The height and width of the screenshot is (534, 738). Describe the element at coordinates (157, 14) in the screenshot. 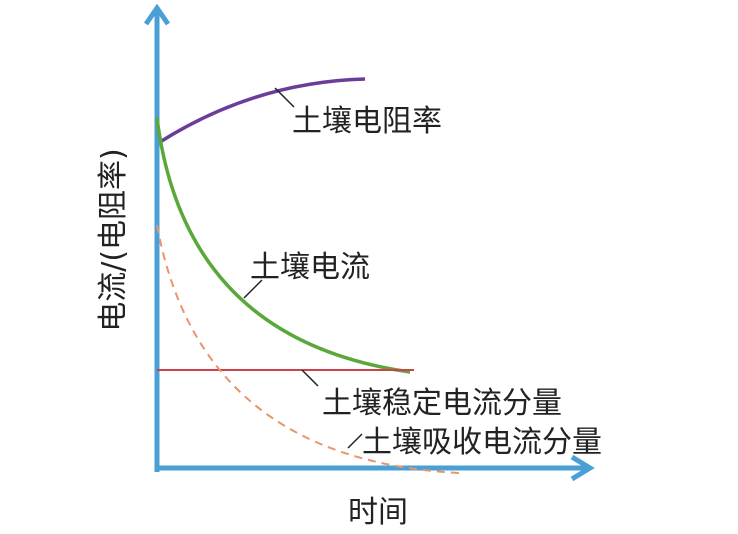

I see `y-axis-arrow` at that location.